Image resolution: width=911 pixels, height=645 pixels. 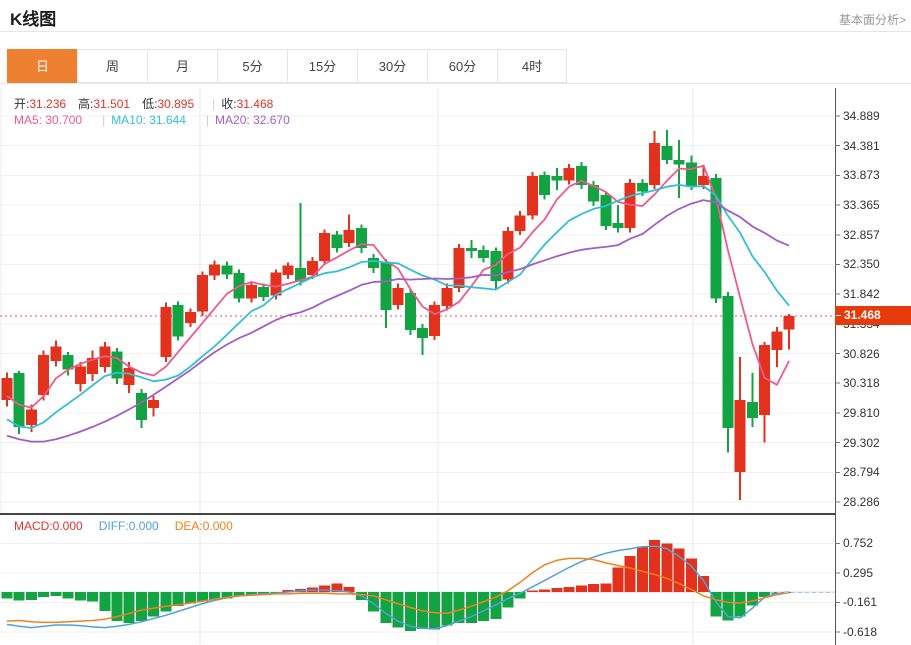 What do you see at coordinates (42, 66) in the screenshot?
I see `period-tab-0: 日` at bounding box center [42, 66].